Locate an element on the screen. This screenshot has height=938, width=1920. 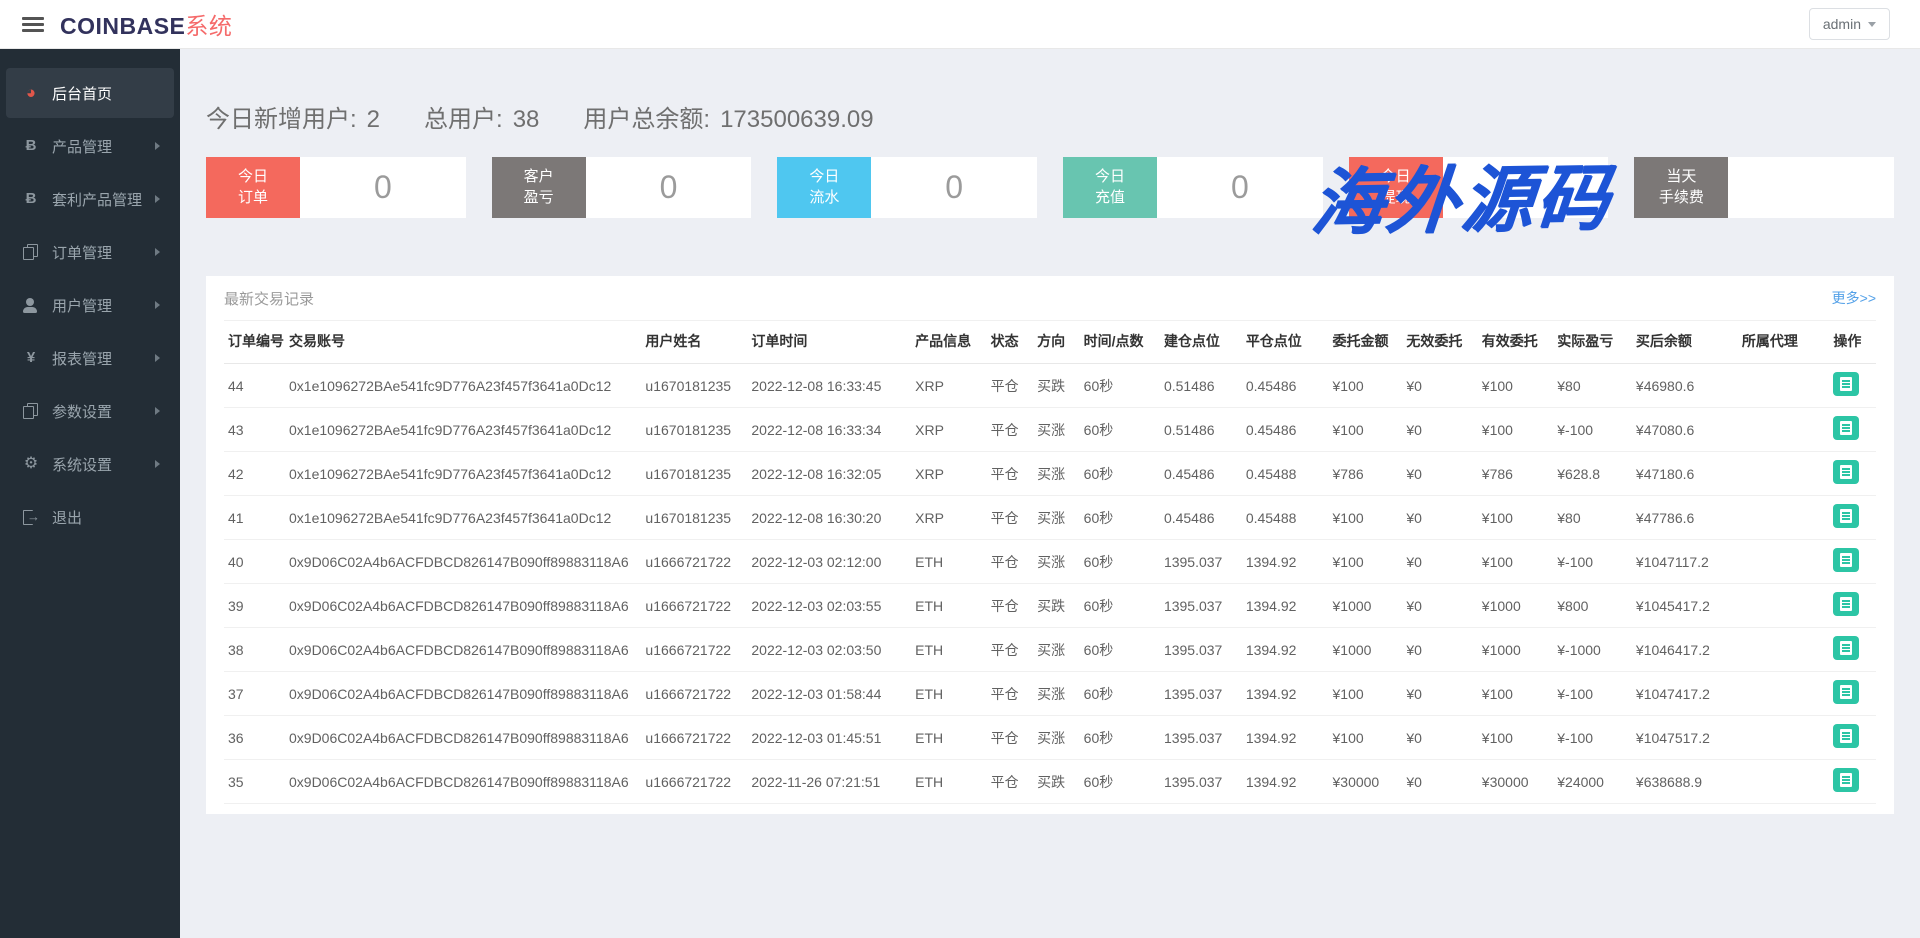
cell-balance: ¥47180.6 is located at coordinates (1684, 473).